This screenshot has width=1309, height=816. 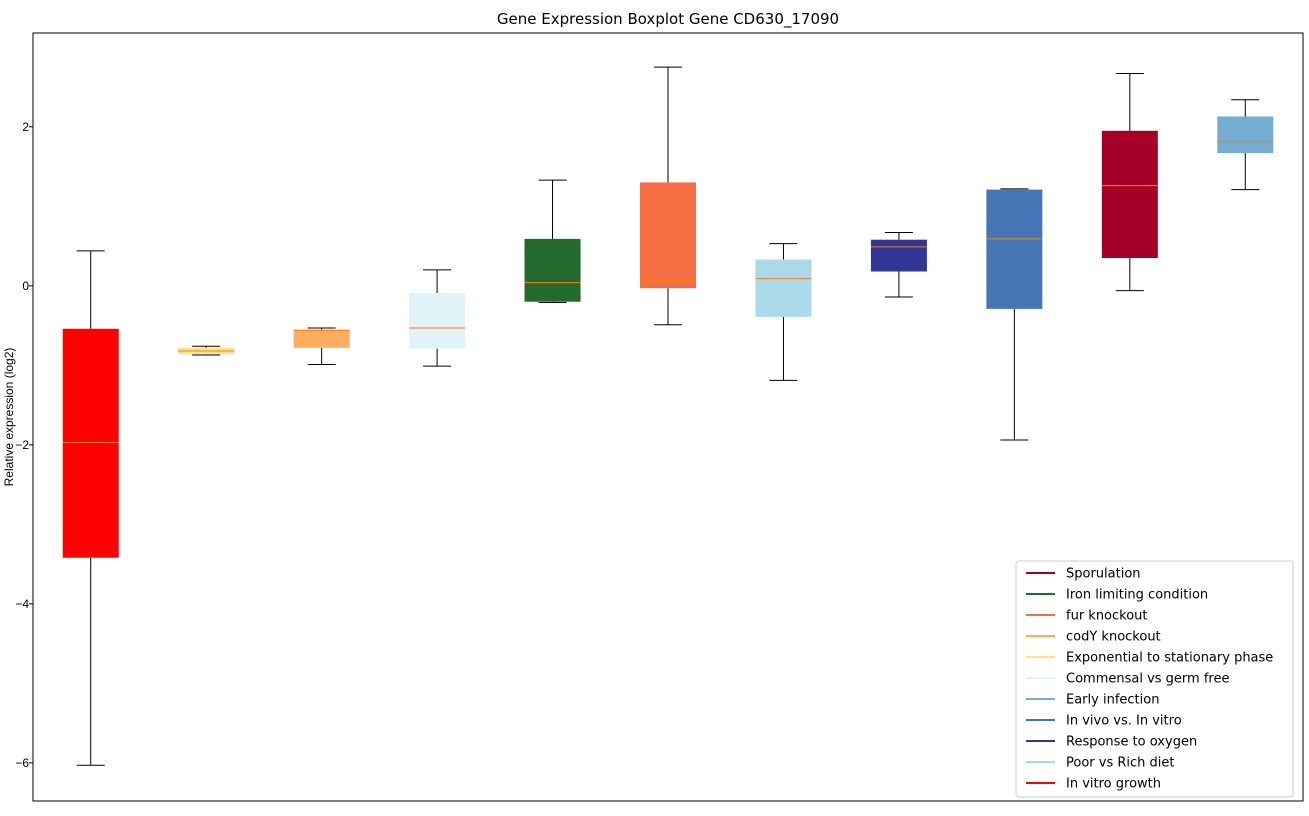 What do you see at coordinates (668, 19) in the screenshot?
I see `chart-title: Gene Expression Boxplot Gene CD630_17090` at bounding box center [668, 19].